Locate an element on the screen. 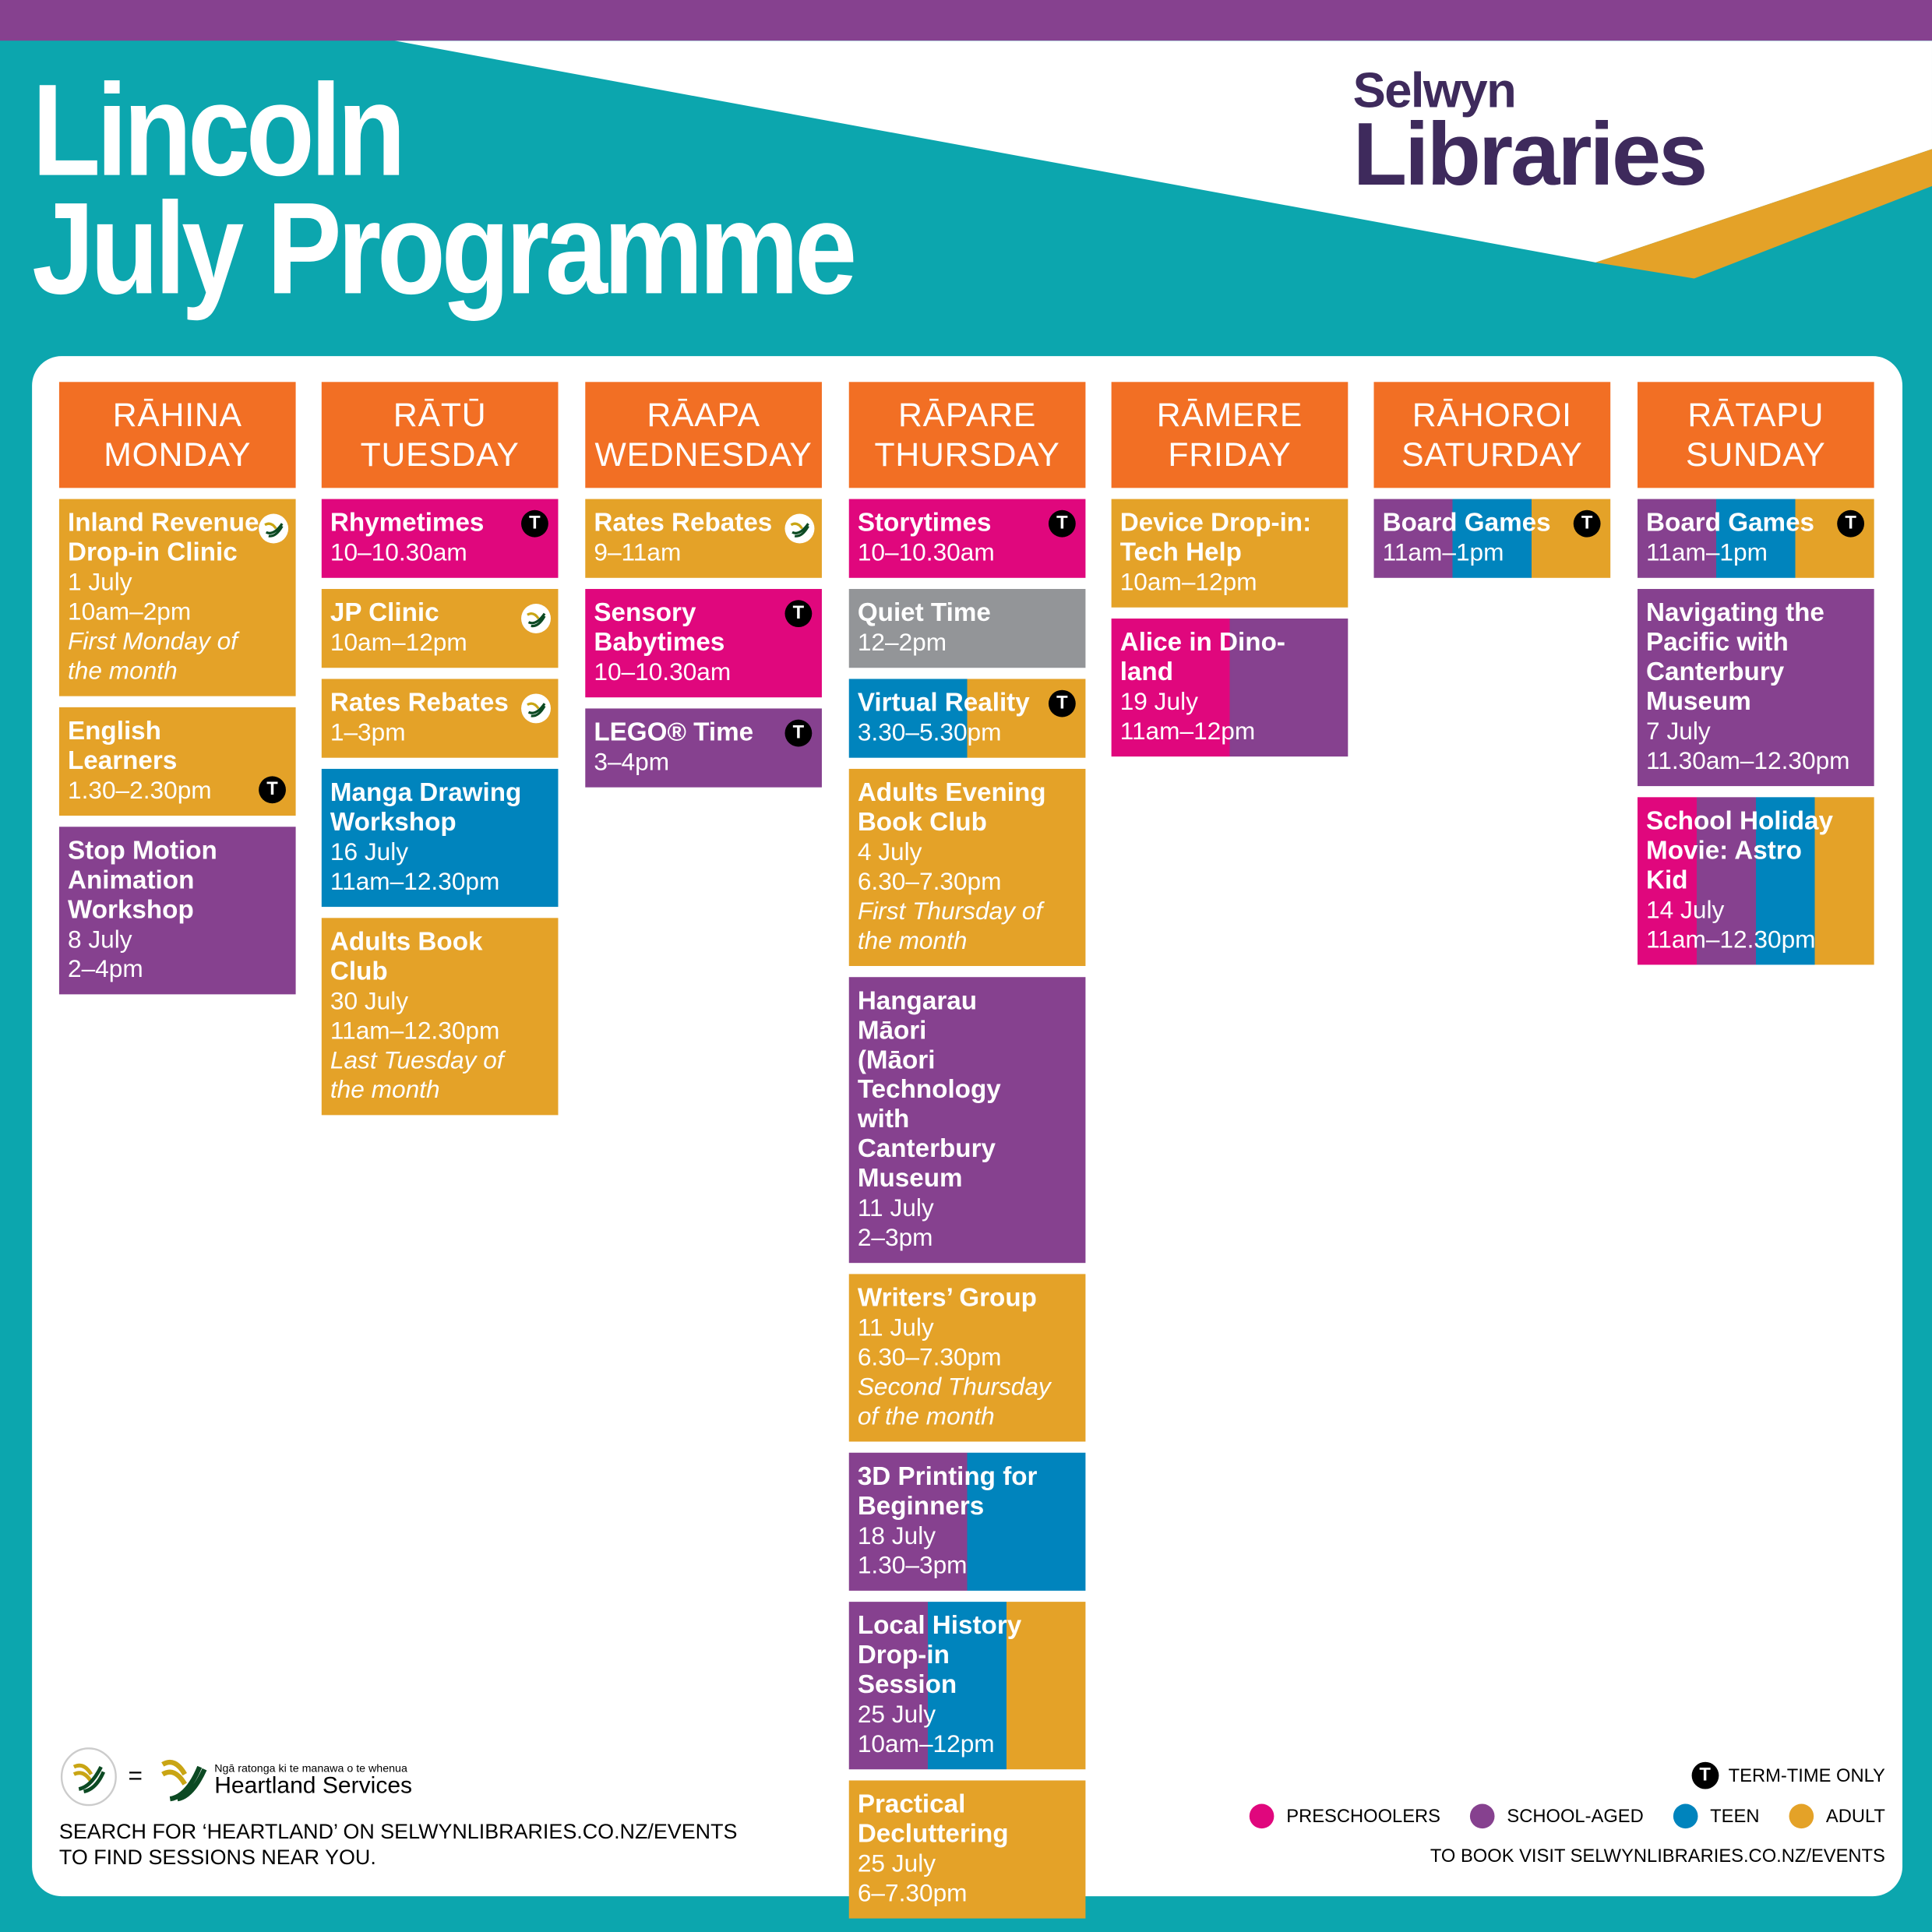  day-name-english: WEDNESDAY is located at coordinates (704, 454).